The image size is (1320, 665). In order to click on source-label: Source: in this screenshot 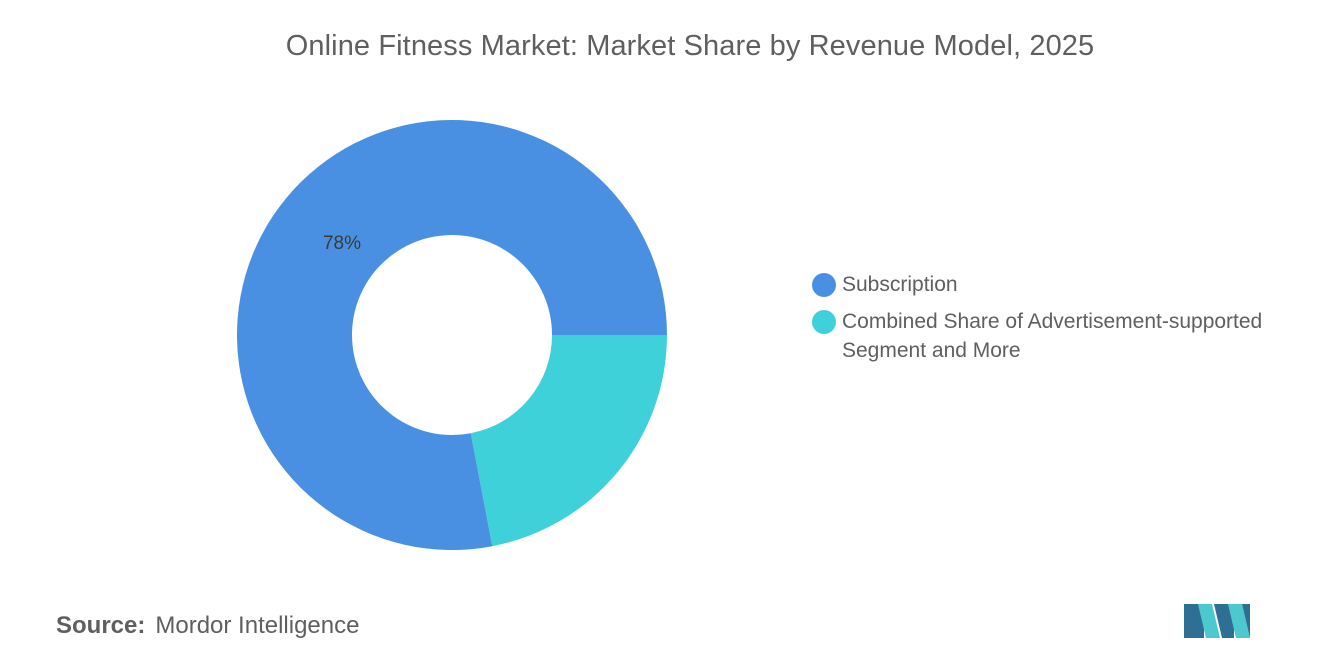, I will do `click(101, 625)`.